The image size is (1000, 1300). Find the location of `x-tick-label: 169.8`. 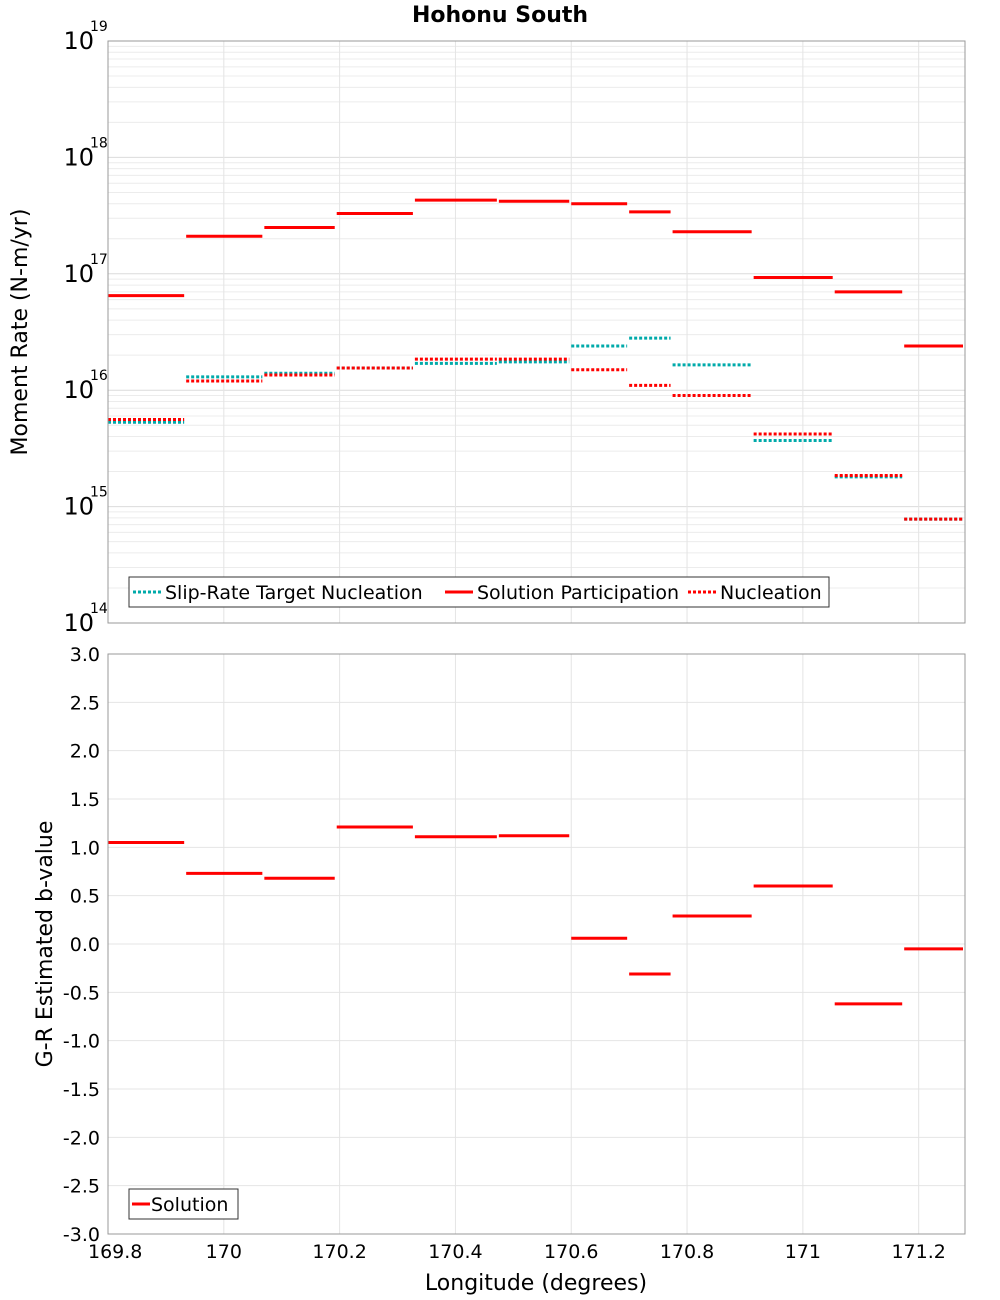

x-tick-label: 169.8 is located at coordinates (115, 1252).